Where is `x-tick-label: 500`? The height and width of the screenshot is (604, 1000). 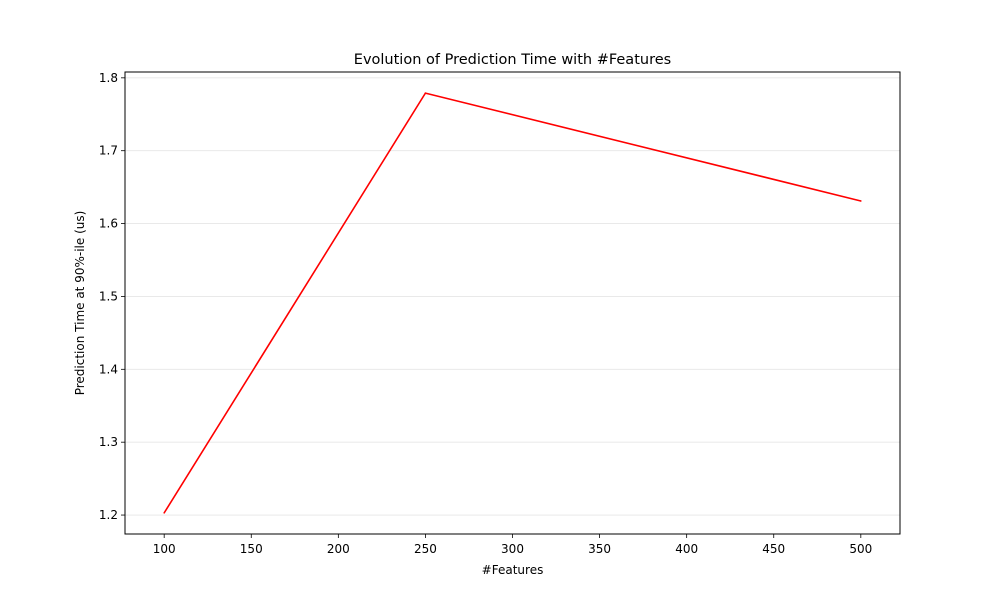 x-tick-label: 500 is located at coordinates (860, 549).